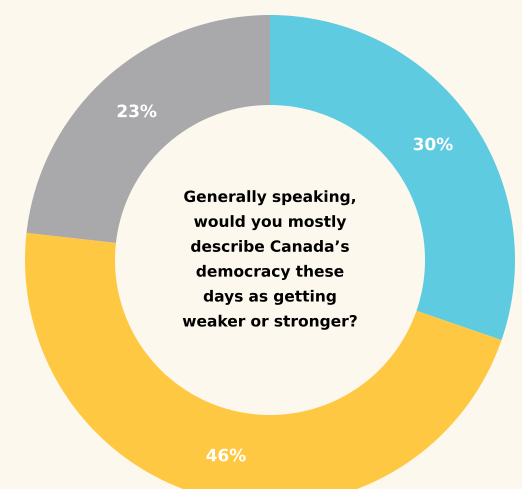 The image size is (522, 489). I want to click on data-label: 46%, so click(226, 455).